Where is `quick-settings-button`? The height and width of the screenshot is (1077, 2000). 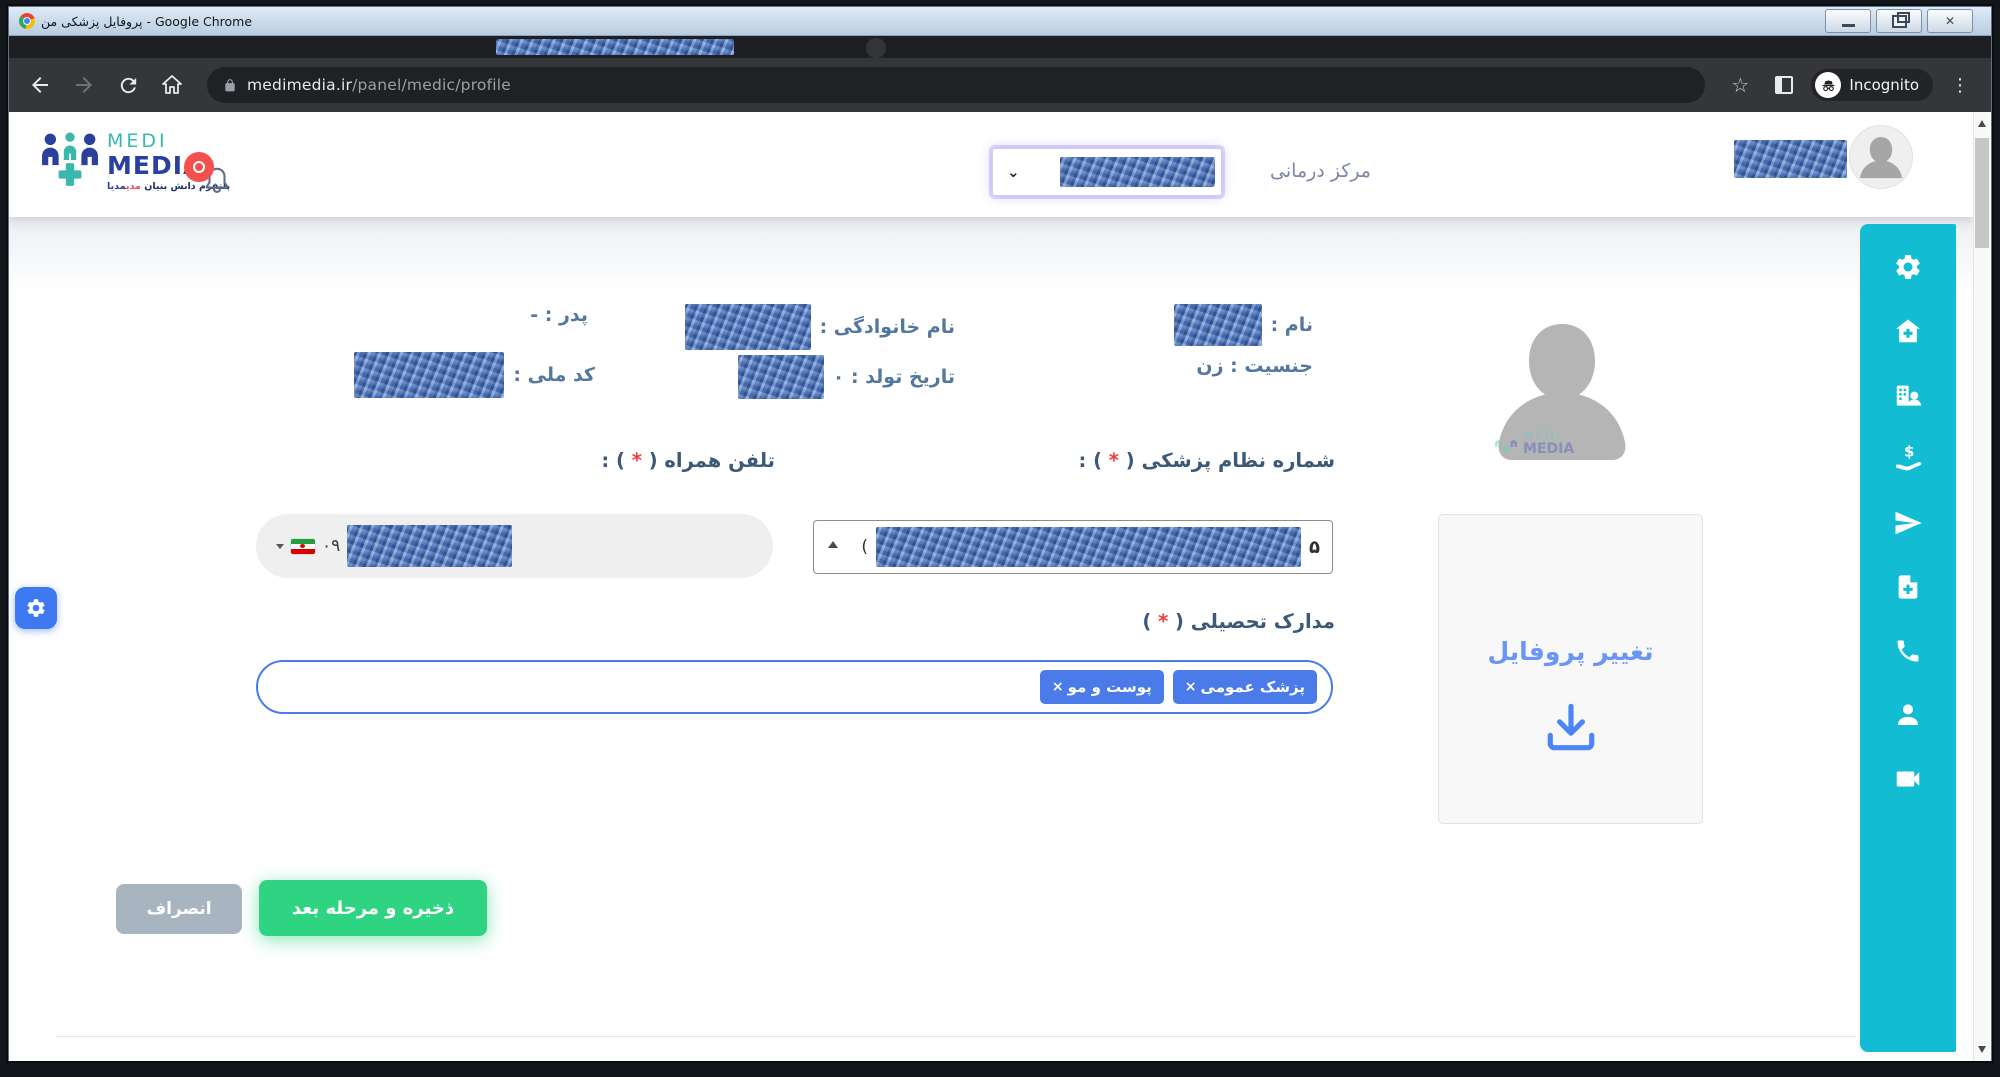 quick-settings-button is located at coordinates (36, 608).